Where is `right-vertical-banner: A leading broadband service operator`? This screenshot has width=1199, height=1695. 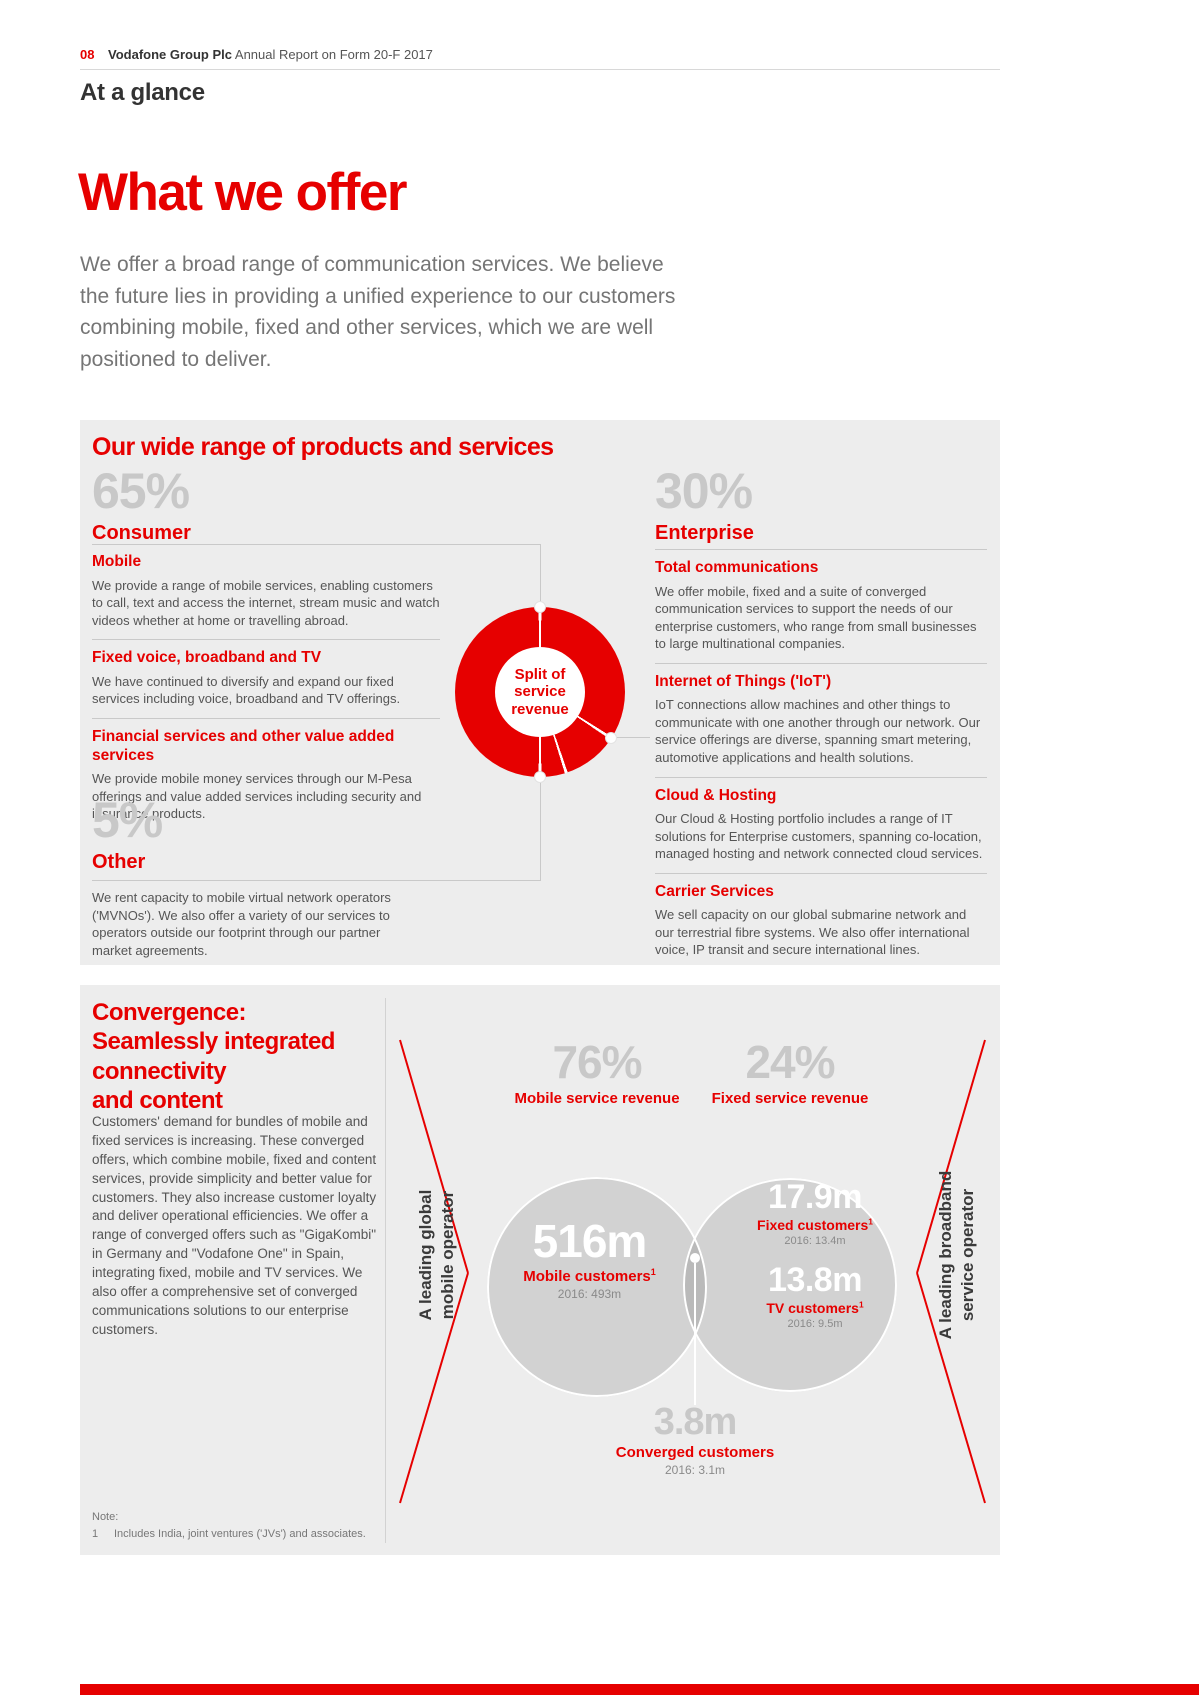 right-vertical-banner: A leading broadband service operator is located at coordinates (957, 1255).